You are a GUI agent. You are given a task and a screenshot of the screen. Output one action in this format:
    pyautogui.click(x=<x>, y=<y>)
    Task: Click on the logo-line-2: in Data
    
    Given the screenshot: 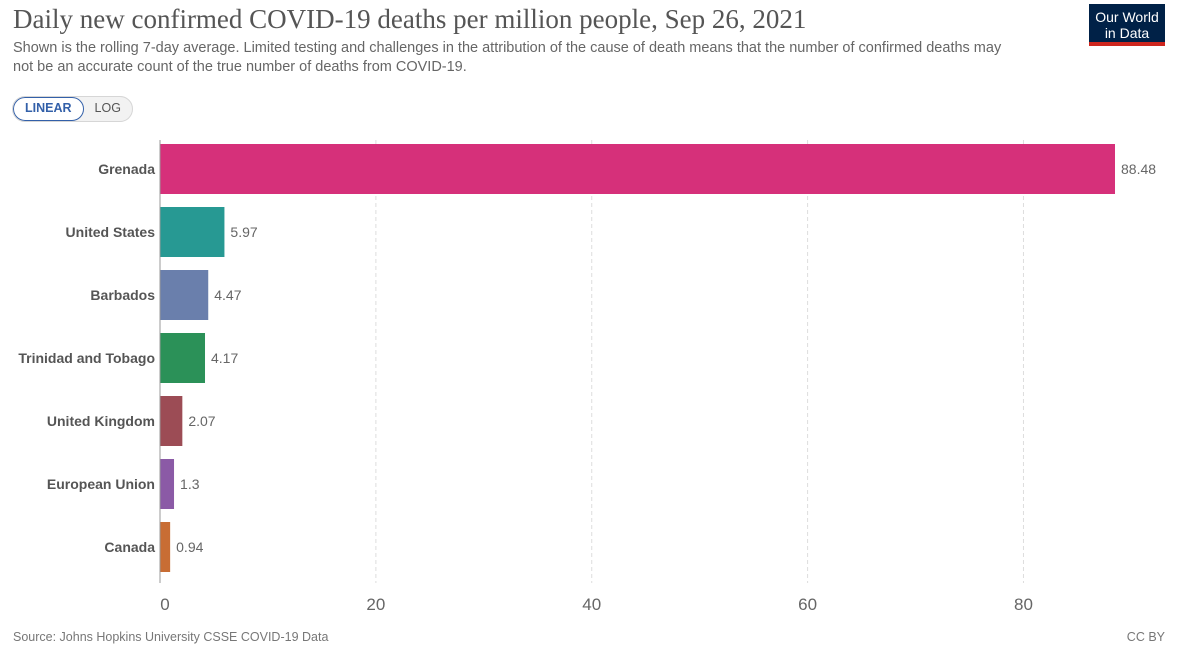 What is the action you would take?
    pyautogui.click(x=1127, y=33)
    